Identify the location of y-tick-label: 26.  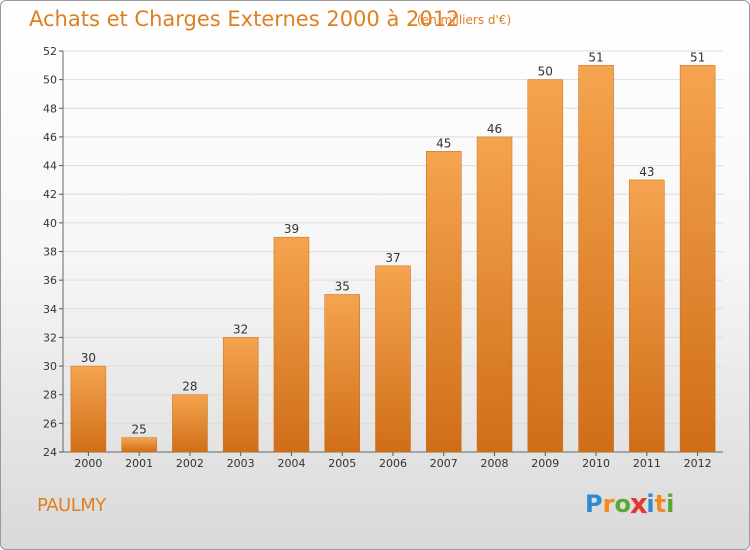
(50, 423).